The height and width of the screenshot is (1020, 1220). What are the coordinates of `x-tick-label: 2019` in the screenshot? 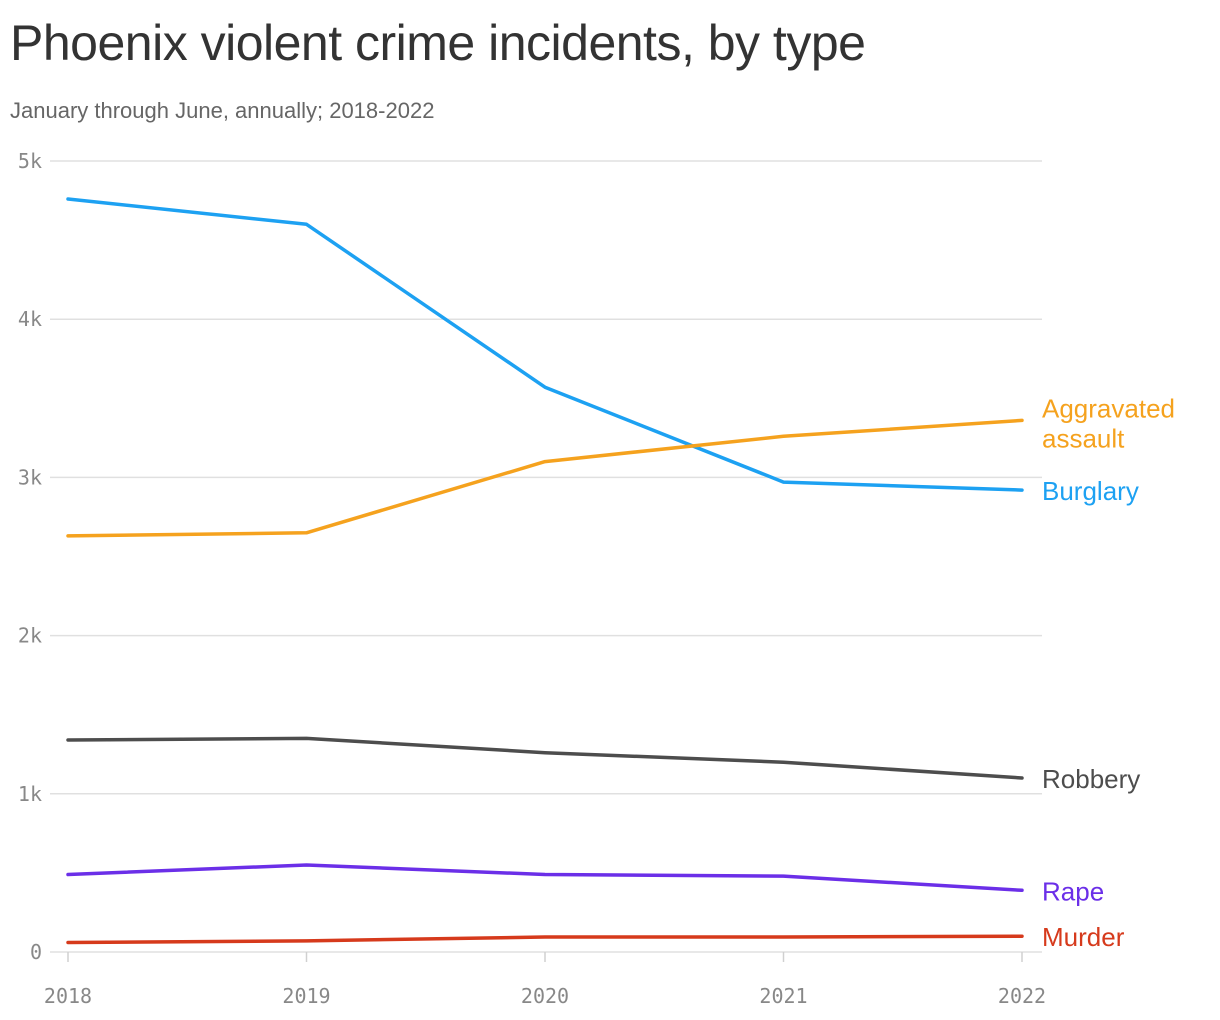 It's located at (306, 996).